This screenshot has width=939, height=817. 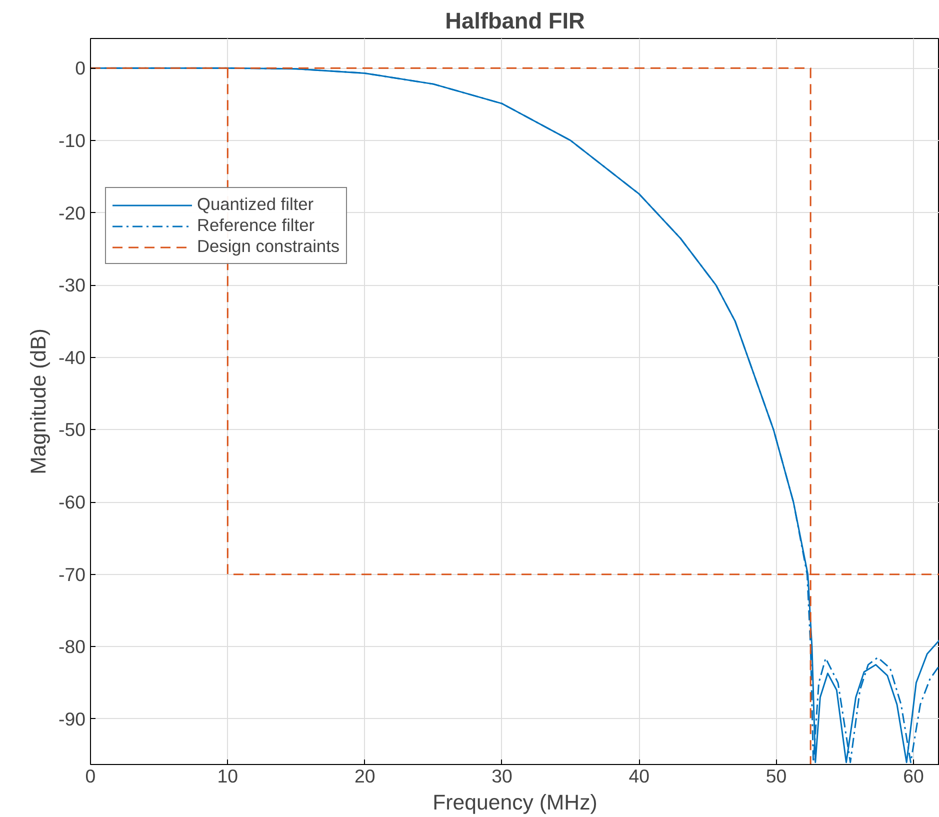 I want to click on y-tick-label: -90, so click(x=72, y=719).